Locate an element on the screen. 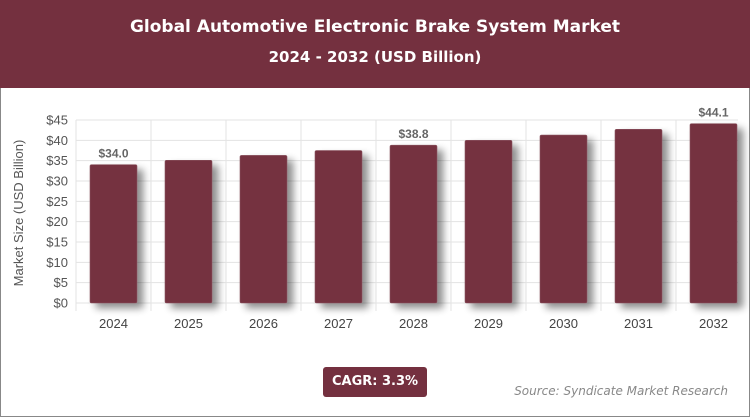  y-tick-label: $30 is located at coordinates (57, 181).